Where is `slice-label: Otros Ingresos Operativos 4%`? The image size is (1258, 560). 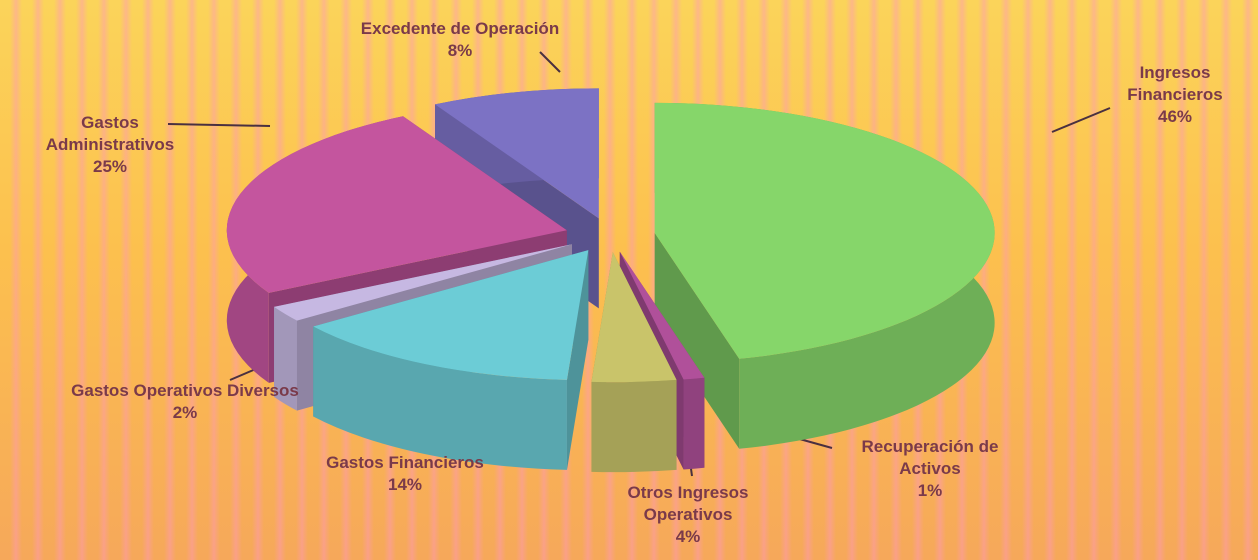 slice-label: Otros Ingresos Operativos 4% is located at coordinates (688, 515).